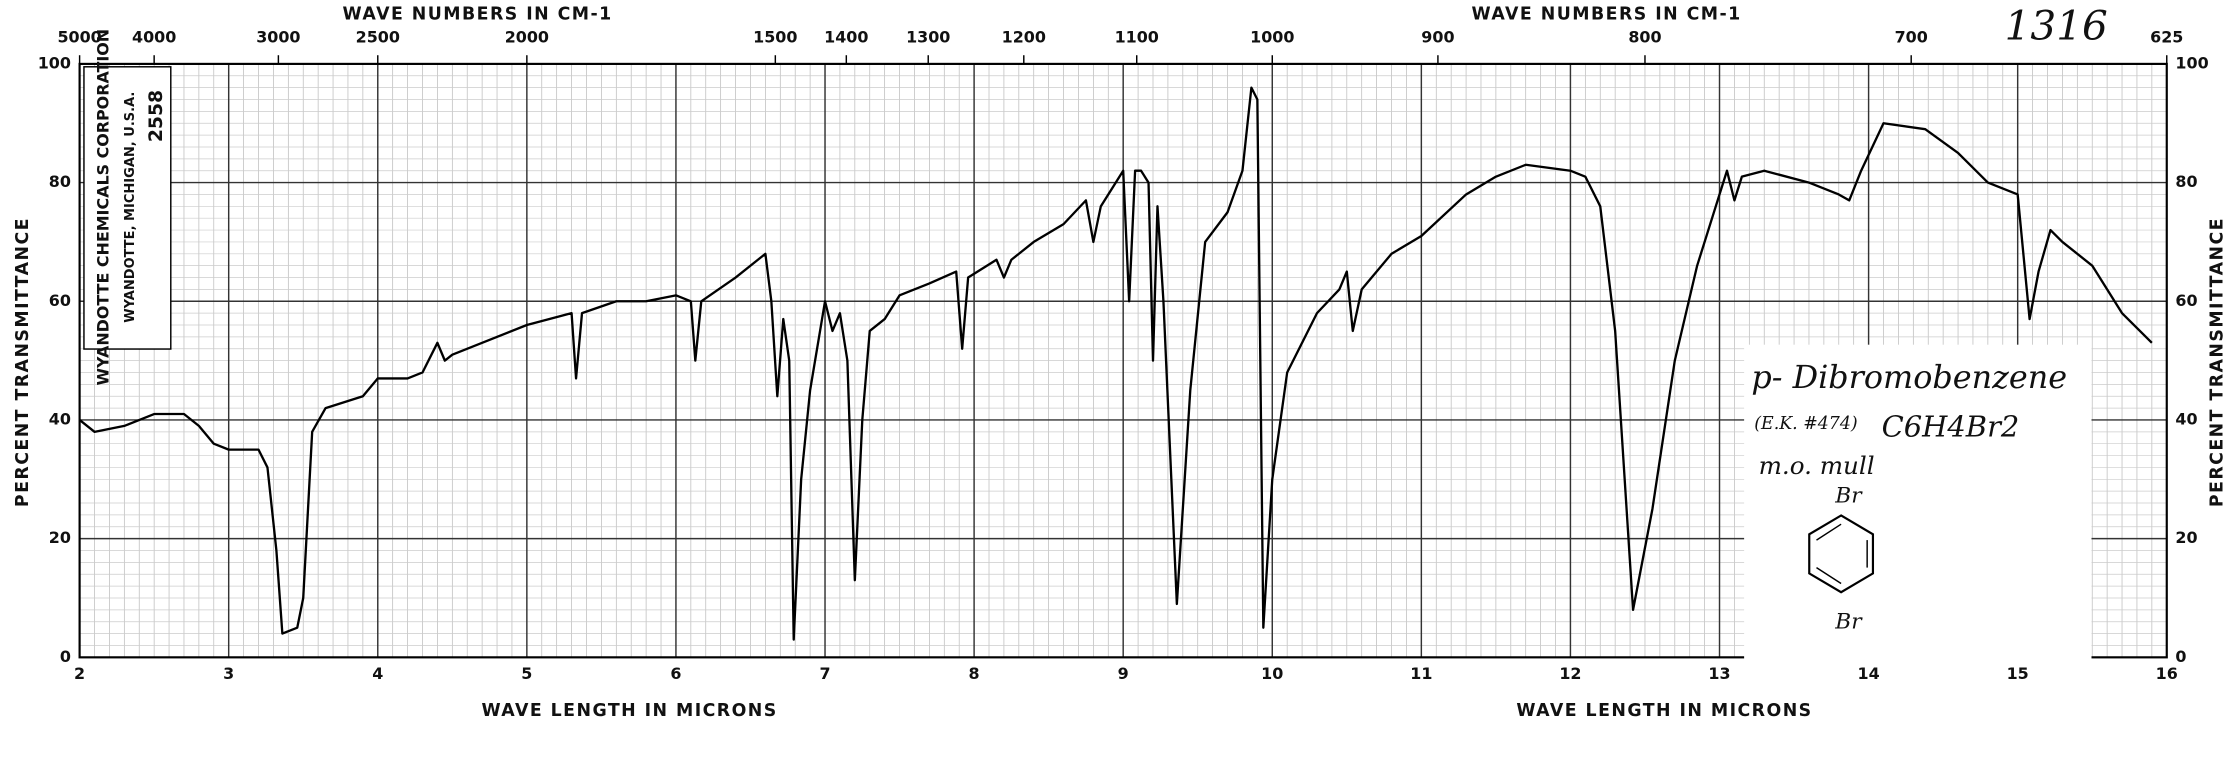  What do you see at coordinates (775, 36) in the screenshot?
I see `x2-tick-label: 1500` at bounding box center [775, 36].